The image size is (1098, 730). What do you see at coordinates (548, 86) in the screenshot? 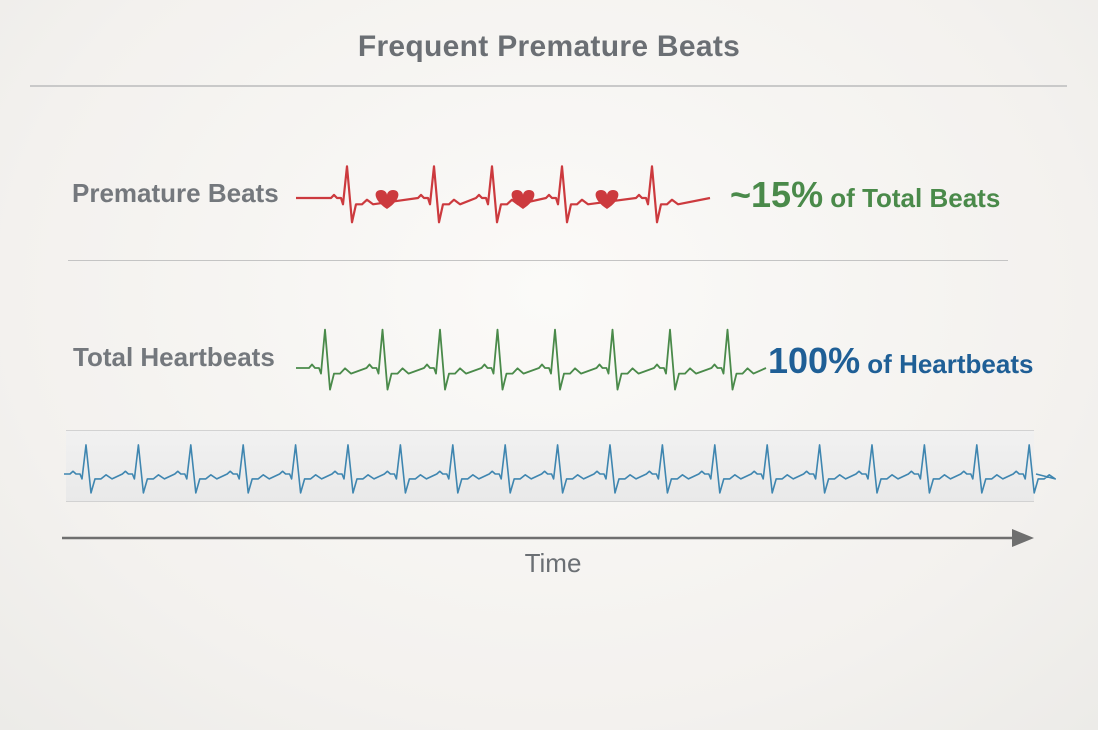
I see `title-divider` at bounding box center [548, 86].